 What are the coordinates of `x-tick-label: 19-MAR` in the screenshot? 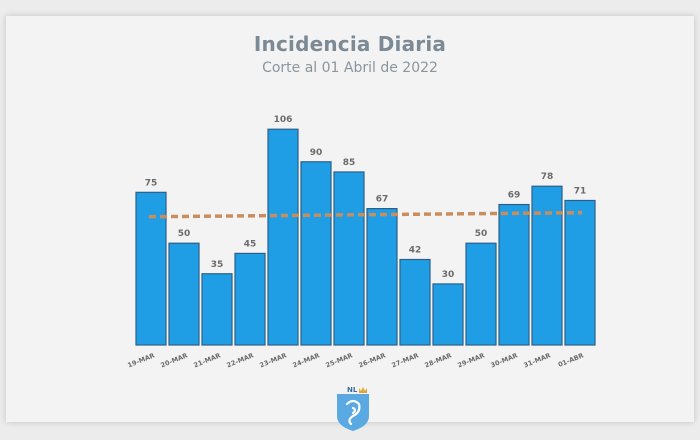 It's located at (141, 360).